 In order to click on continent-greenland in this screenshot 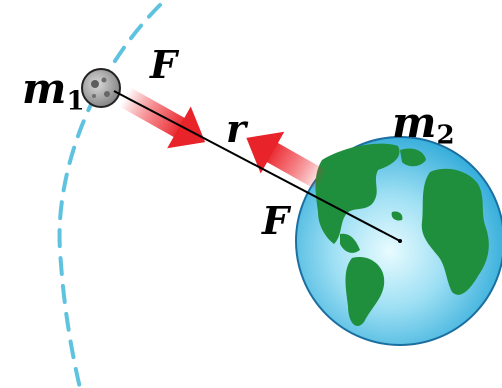, I will do `click(413, 157)`.